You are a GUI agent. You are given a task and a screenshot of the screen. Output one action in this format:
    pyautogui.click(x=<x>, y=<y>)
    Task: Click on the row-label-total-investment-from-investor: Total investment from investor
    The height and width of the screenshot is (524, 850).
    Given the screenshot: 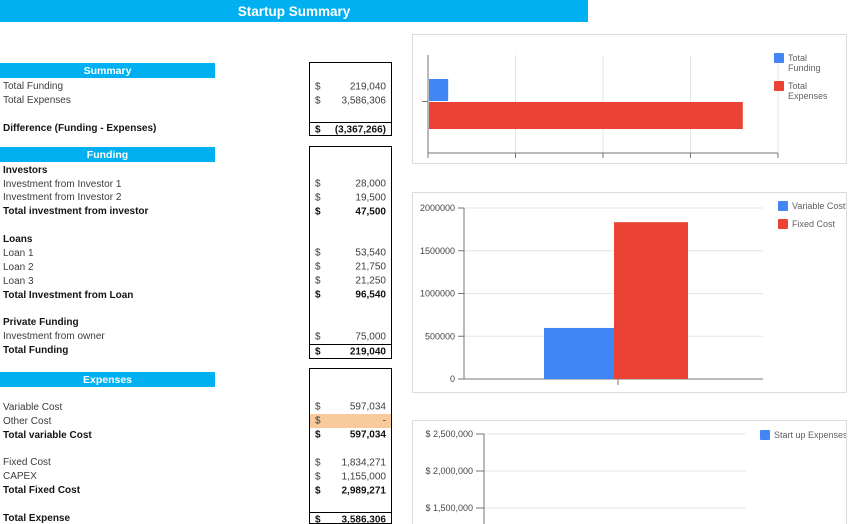 What is the action you would take?
    pyautogui.click(x=76, y=212)
    